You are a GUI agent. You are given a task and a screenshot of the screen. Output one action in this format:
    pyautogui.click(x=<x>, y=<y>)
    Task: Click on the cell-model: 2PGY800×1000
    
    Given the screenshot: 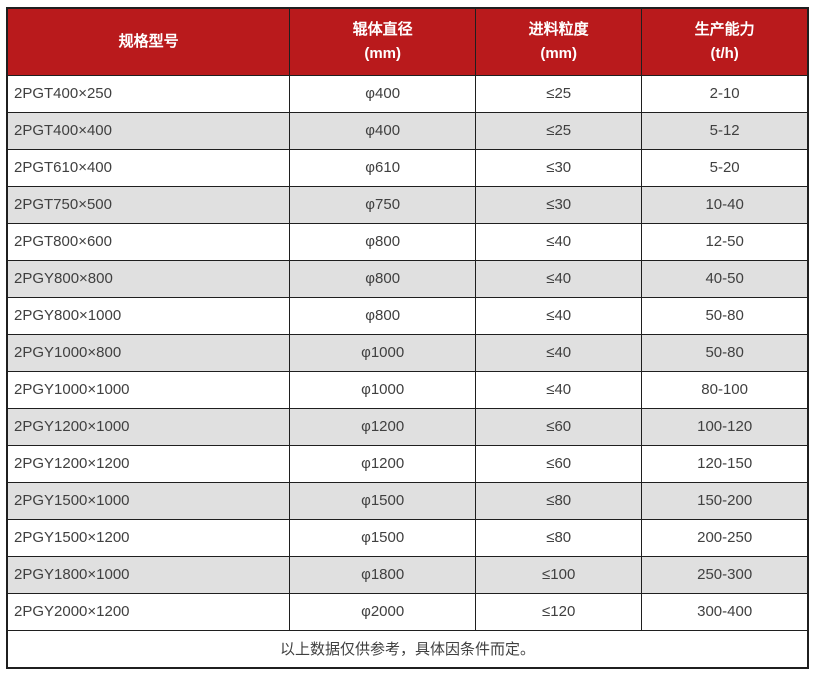 What is the action you would take?
    pyautogui.click(x=148, y=315)
    